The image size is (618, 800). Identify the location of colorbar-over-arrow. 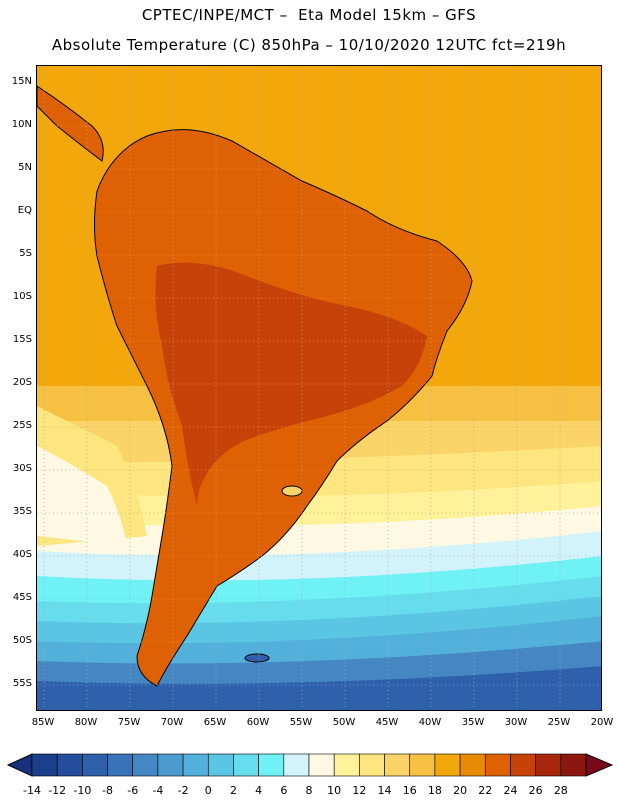
(599, 765).